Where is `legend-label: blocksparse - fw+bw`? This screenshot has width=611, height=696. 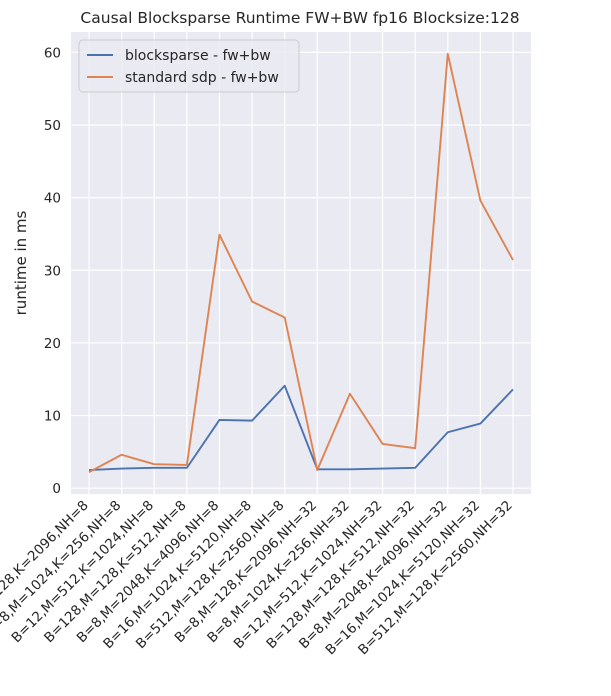
legend-label: blocksparse - fw+bw is located at coordinates (198, 56).